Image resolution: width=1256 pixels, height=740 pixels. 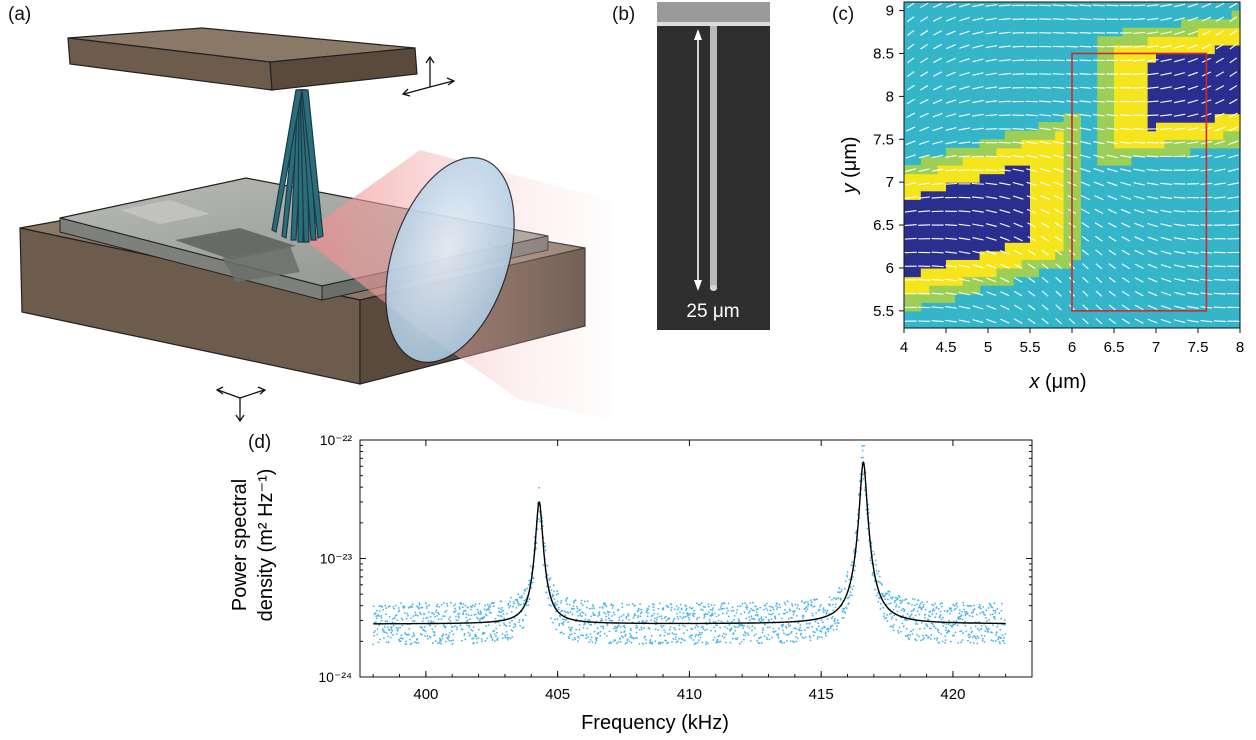 What do you see at coordinates (952, 694) in the screenshot?
I see `d-xtick-label: 420` at bounding box center [952, 694].